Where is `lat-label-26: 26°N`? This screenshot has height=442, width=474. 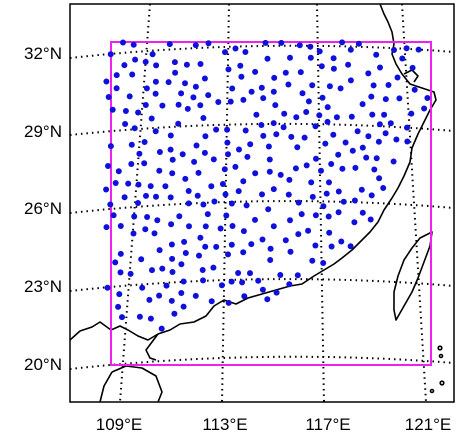
lat-label-26: 26°N is located at coordinates (43, 208).